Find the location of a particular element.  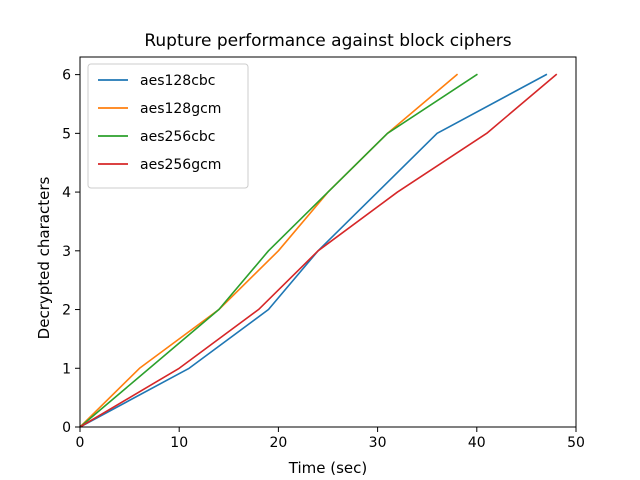

legend-label-aes256gcm: aes256gcm is located at coordinates (180, 165).